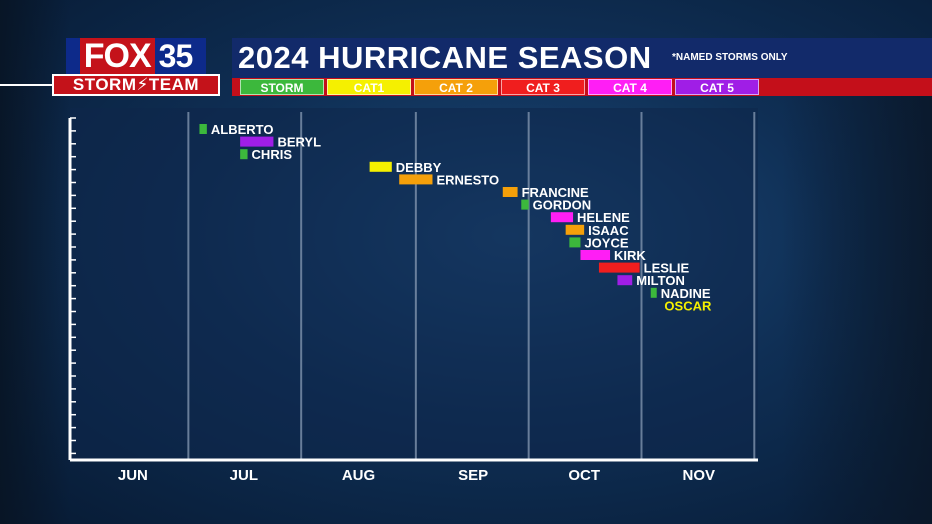  I want to click on logo-brand: FOX, so click(117, 56).